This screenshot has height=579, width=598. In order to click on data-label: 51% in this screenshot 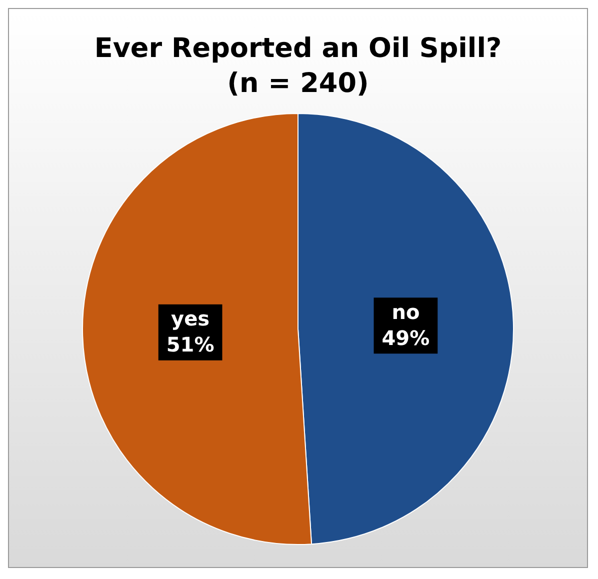, I will do `click(190, 344)`.